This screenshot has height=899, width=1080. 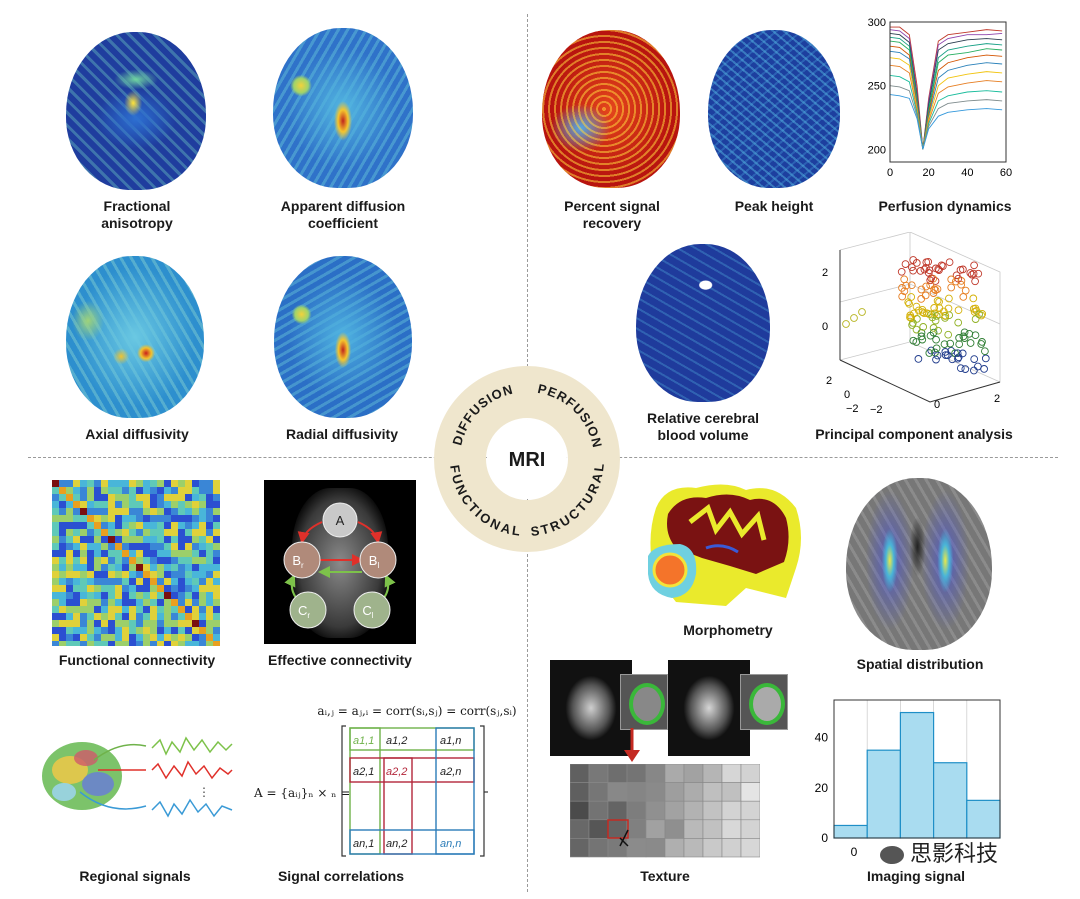 What do you see at coordinates (877, 150) in the screenshot?
I see `perfusion-ytick-200: 200` at bounding box center [877, 150].